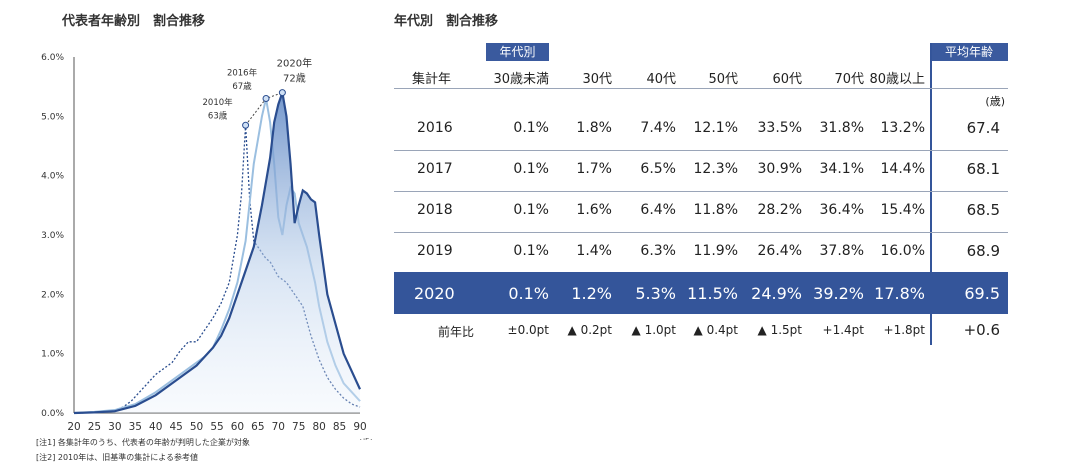 This screenshot has height=469, width=1076. What do you see at coordinates (591, 293) in the screenshot?
I see `highlight-cell: 1.2%` at bounding box center [591, 293].